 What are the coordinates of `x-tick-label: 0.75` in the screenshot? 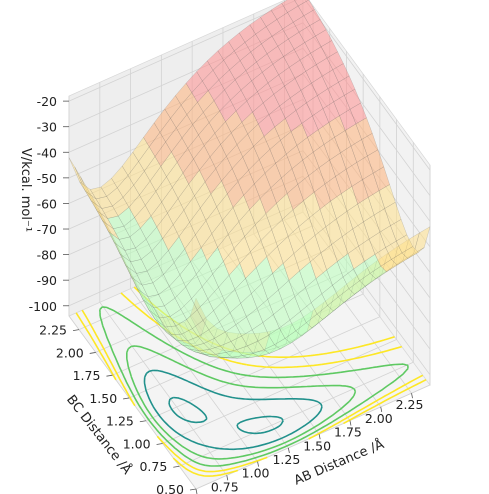 It's located at (225, 486).